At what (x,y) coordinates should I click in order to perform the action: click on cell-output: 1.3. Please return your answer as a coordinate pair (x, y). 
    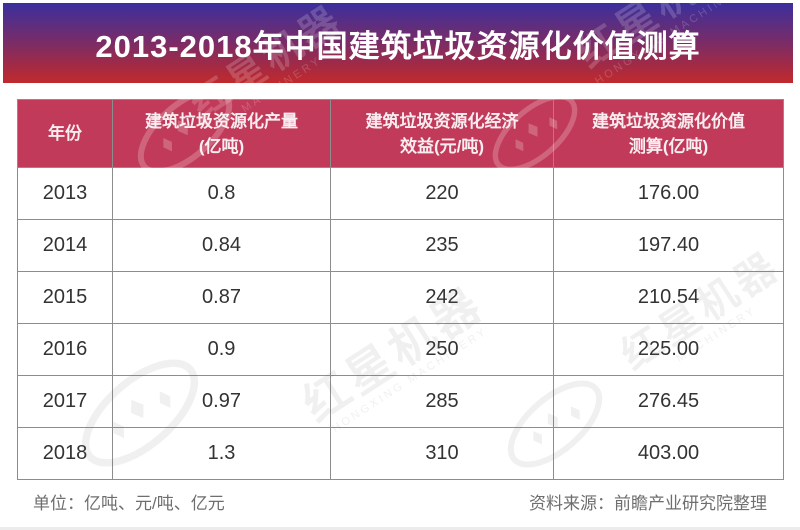
    Looking at the image, I should click on (221, 453).